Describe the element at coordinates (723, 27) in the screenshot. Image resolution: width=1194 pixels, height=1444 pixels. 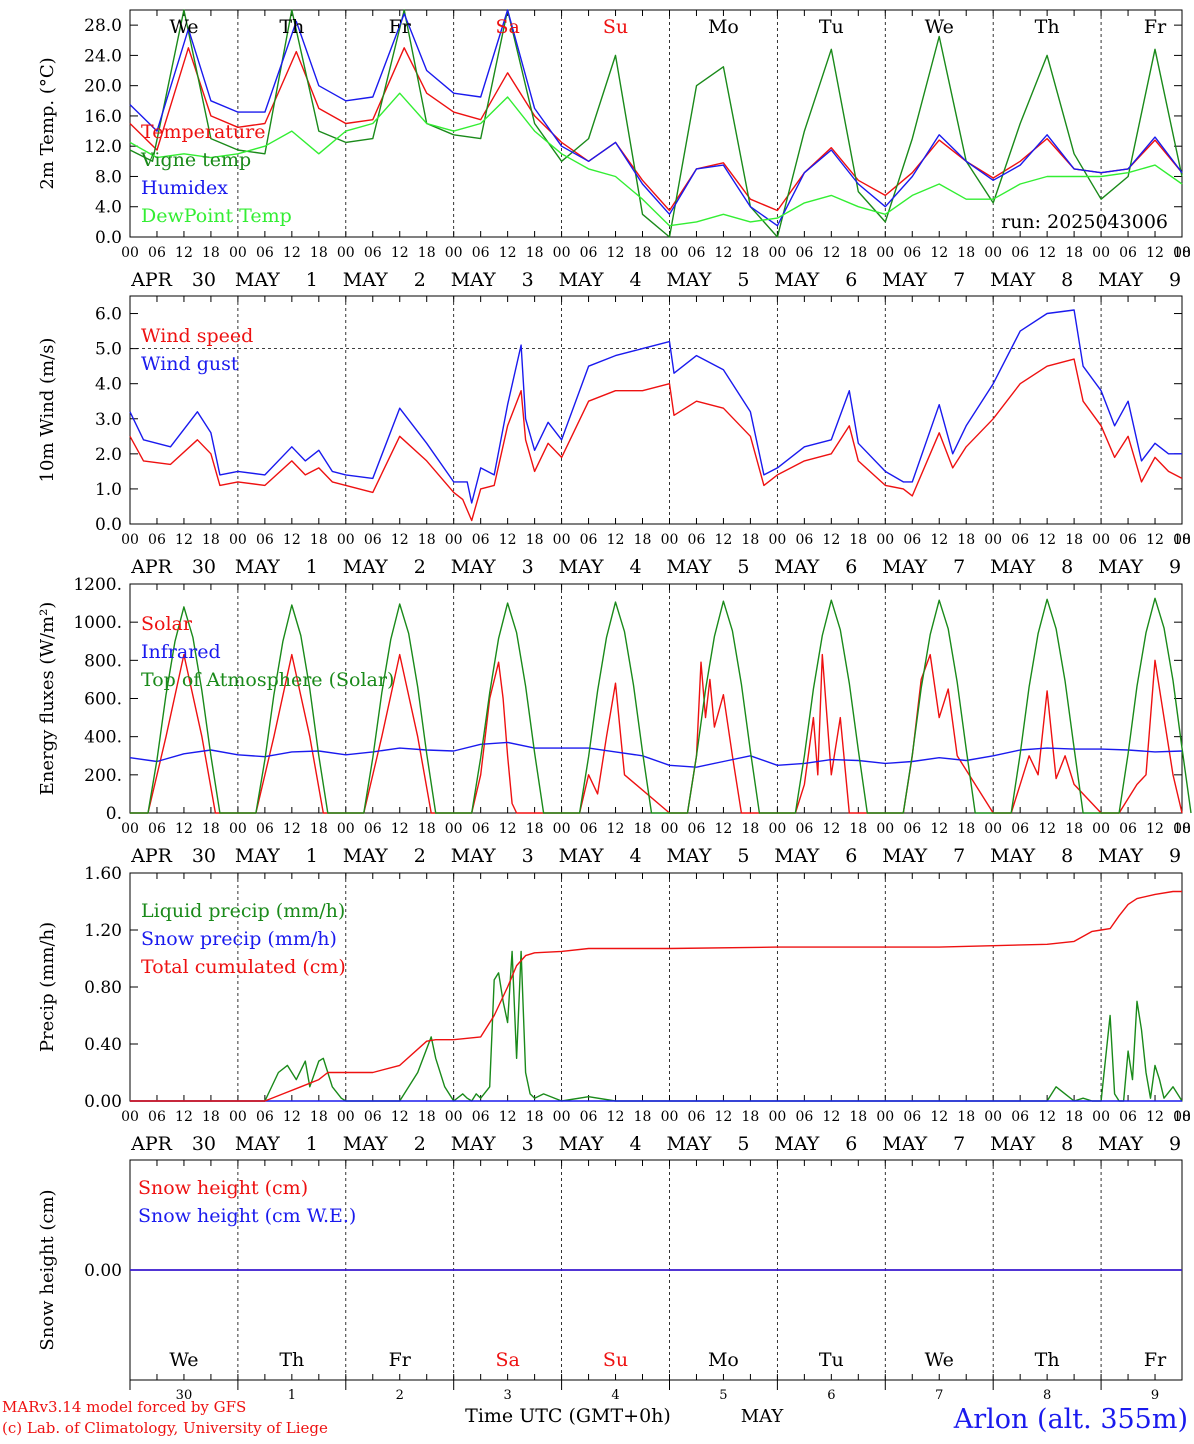
I see `day-name: Mo` at that location.